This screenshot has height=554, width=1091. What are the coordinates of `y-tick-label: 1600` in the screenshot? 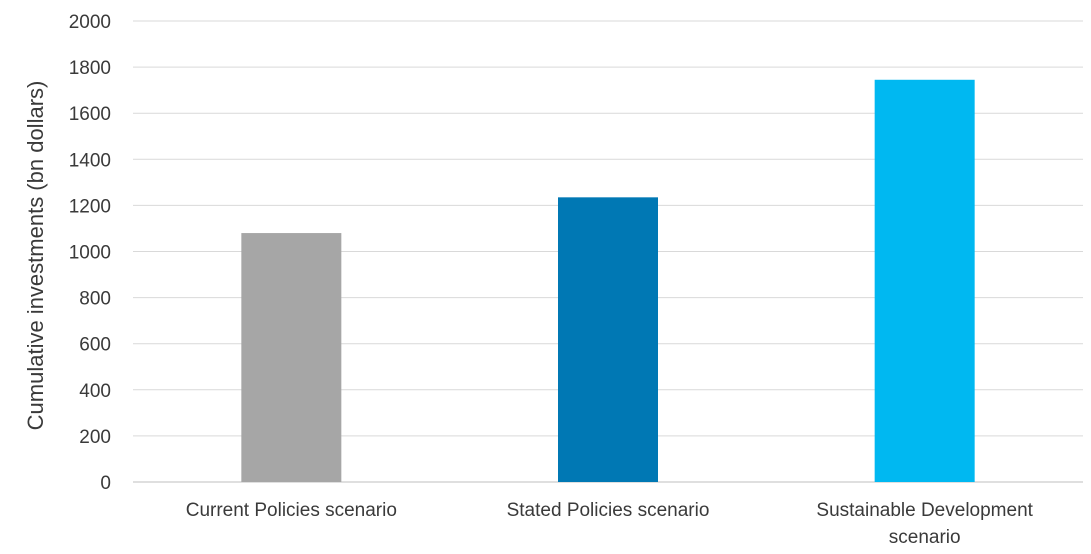 It's located at (90, 114).